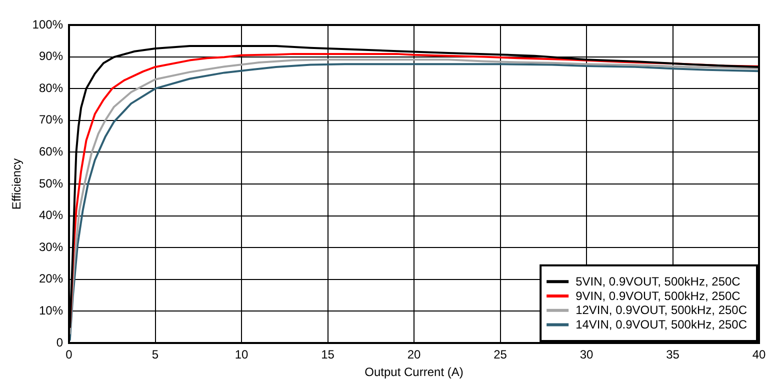 This screenshot has width=782, height=382. What do you see at coordinates (60, 342) in the screenshot?
I see `y-tick-label: 0` at bounding box center [60, 342].